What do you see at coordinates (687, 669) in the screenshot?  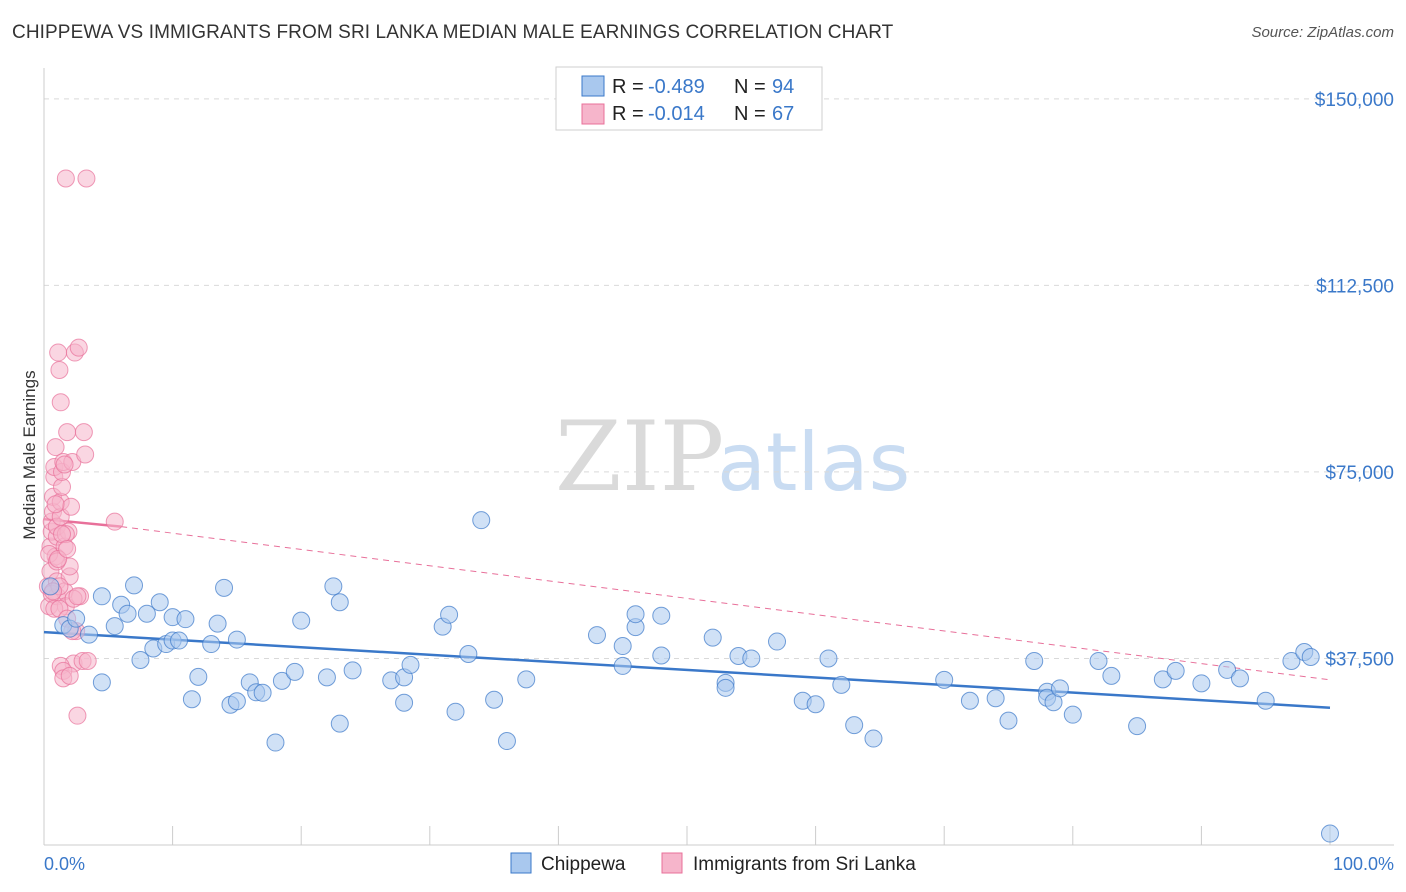 I see `trend-line-chippewa` at bounding box center [687, 669].